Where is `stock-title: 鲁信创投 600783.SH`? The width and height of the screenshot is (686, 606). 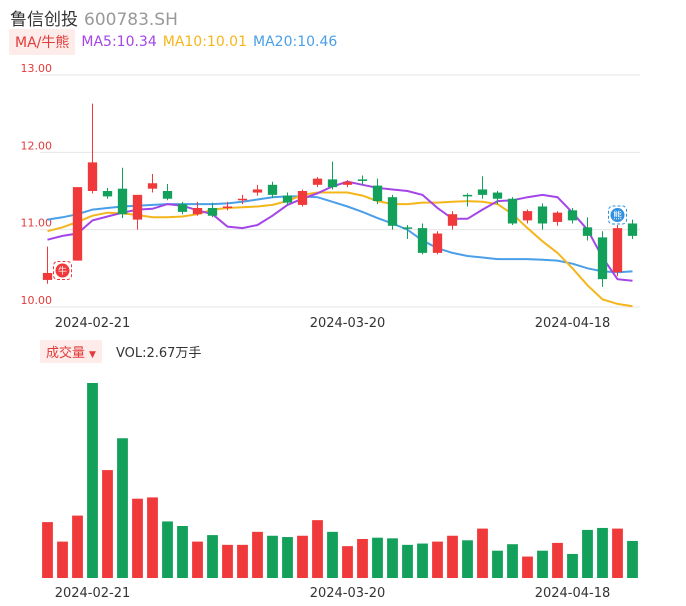
stock-title: 鲁信创投 600783.SH is located at coordinates (94, 17).